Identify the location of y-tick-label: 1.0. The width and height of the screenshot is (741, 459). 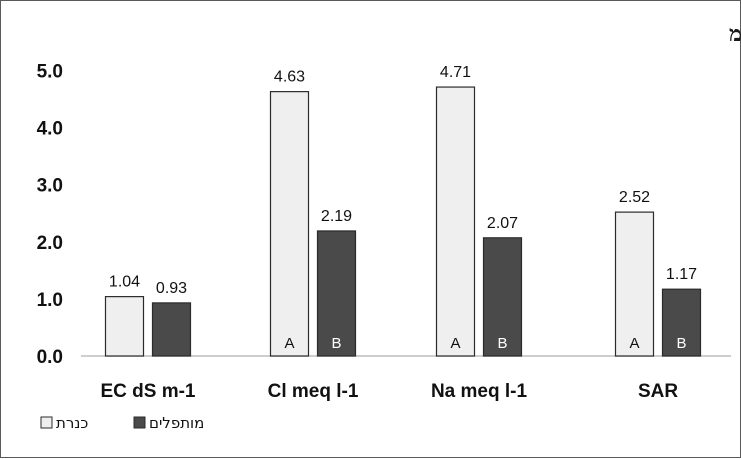
(50, 300).